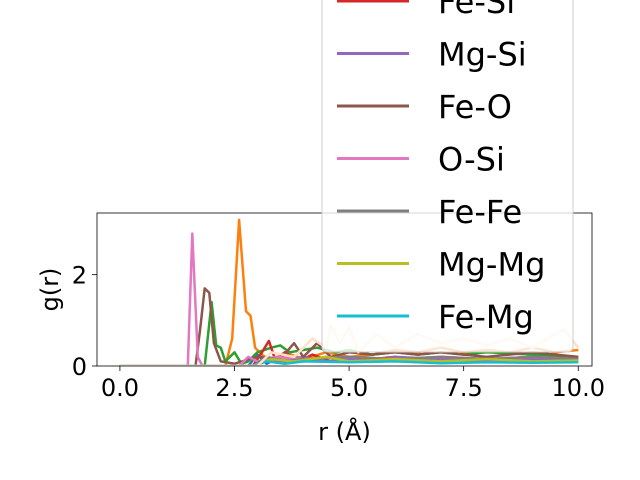 This screenshot has height=480, width=640. I want to click on x-tick-label: 7.5, so click(464, 388).